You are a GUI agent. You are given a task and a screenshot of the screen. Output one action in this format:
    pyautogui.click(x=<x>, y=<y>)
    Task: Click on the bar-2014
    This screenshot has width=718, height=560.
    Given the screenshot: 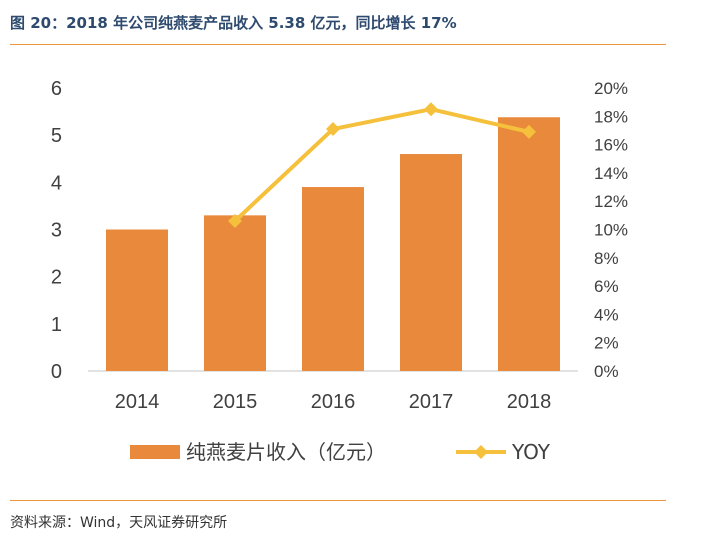 What is the action you would take?
    pyautogui.click(x=137, y=300)
    